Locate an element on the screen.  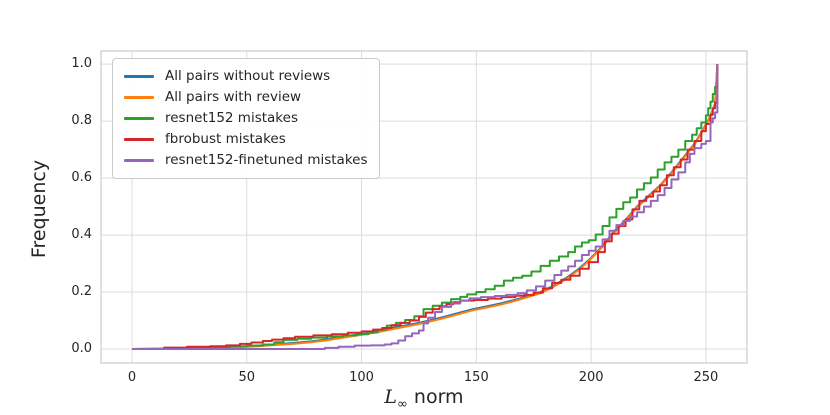
y-tick-label-0.6: 0.6 is located at coordinates (81, 178).